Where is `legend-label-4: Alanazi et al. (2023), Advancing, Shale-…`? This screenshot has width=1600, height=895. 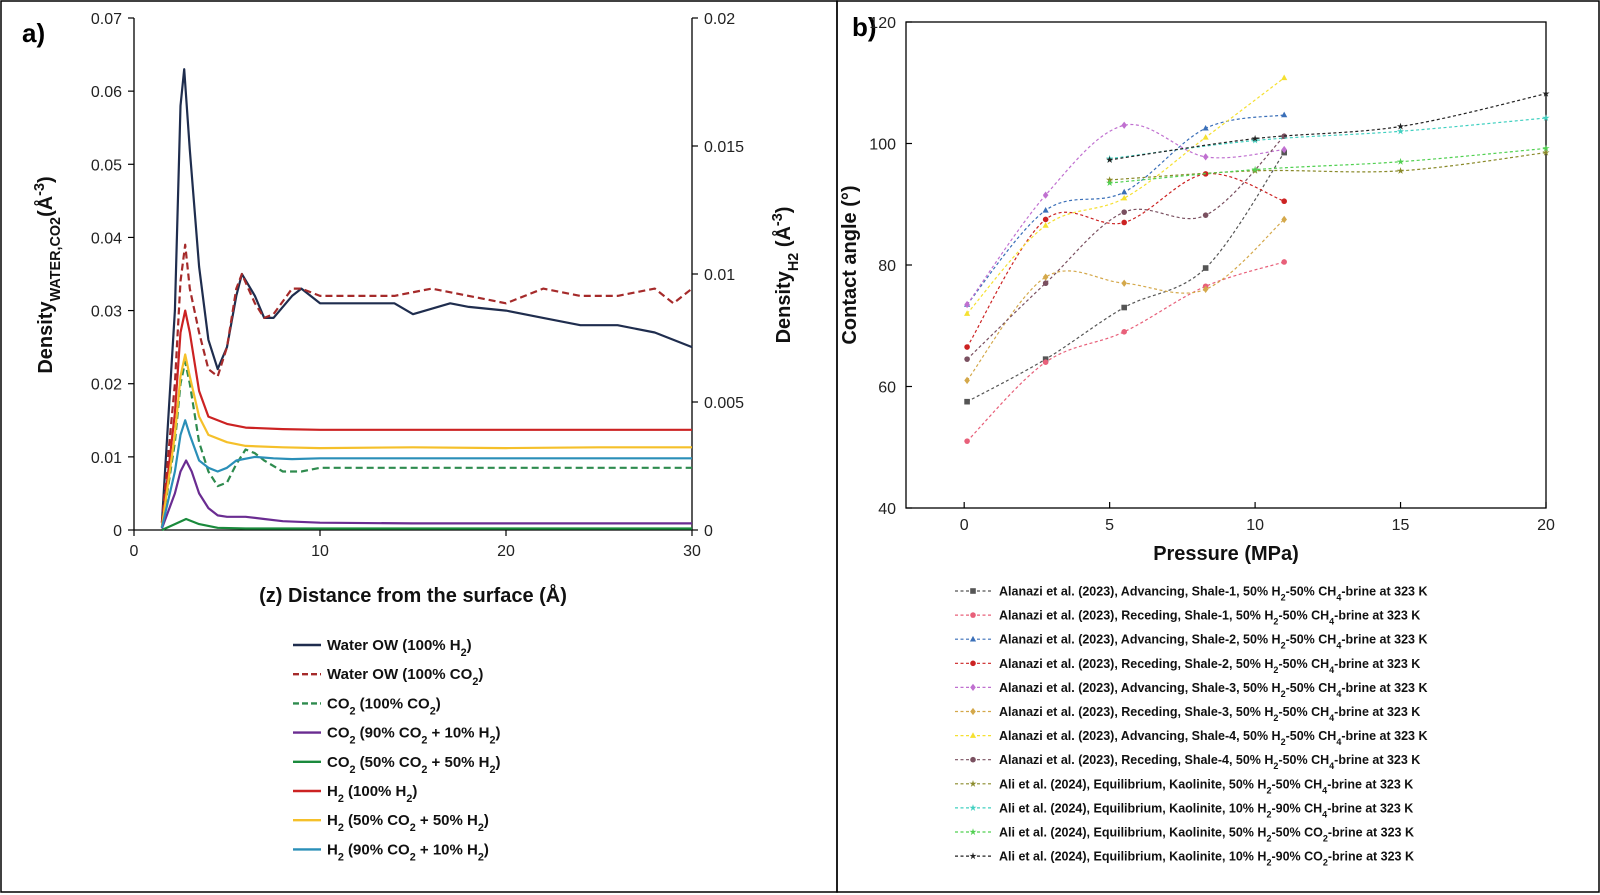
legend-label-4: Alanazi et al. (2023), Advancing, Shale-… is located at coordinates (1213, 690).